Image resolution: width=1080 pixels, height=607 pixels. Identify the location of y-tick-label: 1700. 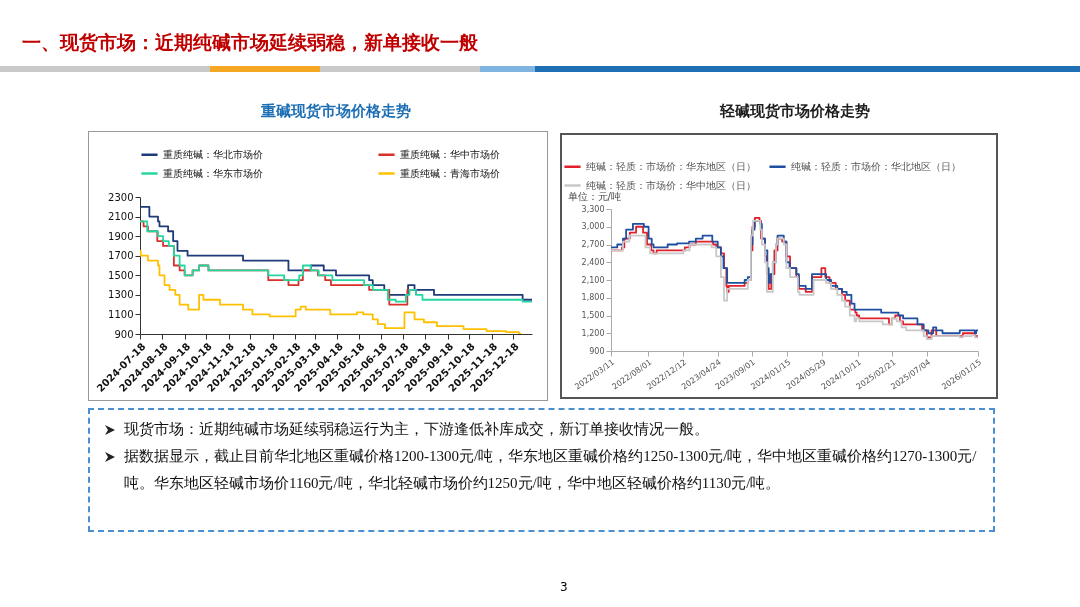
(121, 256).